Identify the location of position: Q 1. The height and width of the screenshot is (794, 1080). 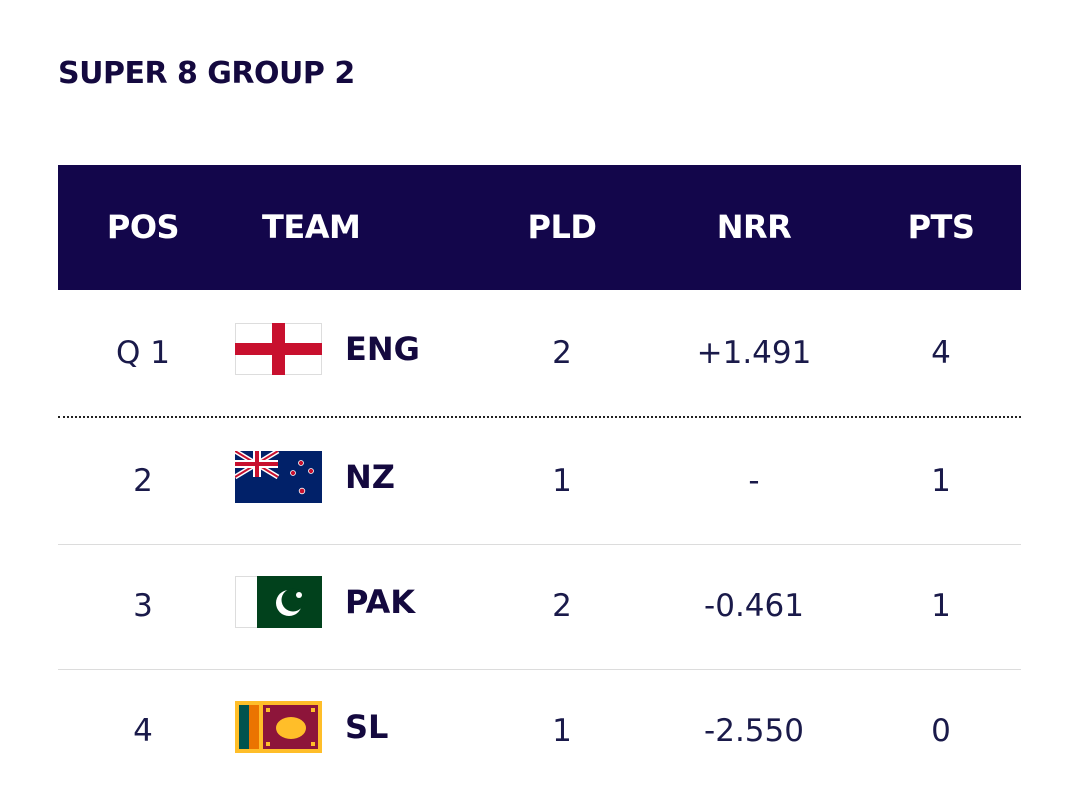
(143, 353).